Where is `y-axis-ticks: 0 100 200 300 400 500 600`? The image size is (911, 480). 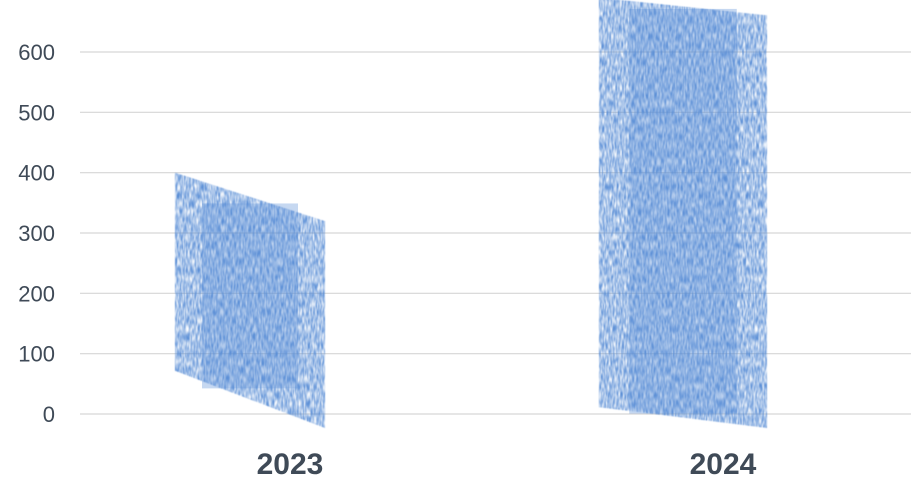
y-axis-ticks: 0 100 200 300 400 500 600 is located at coordinates (36, 233).